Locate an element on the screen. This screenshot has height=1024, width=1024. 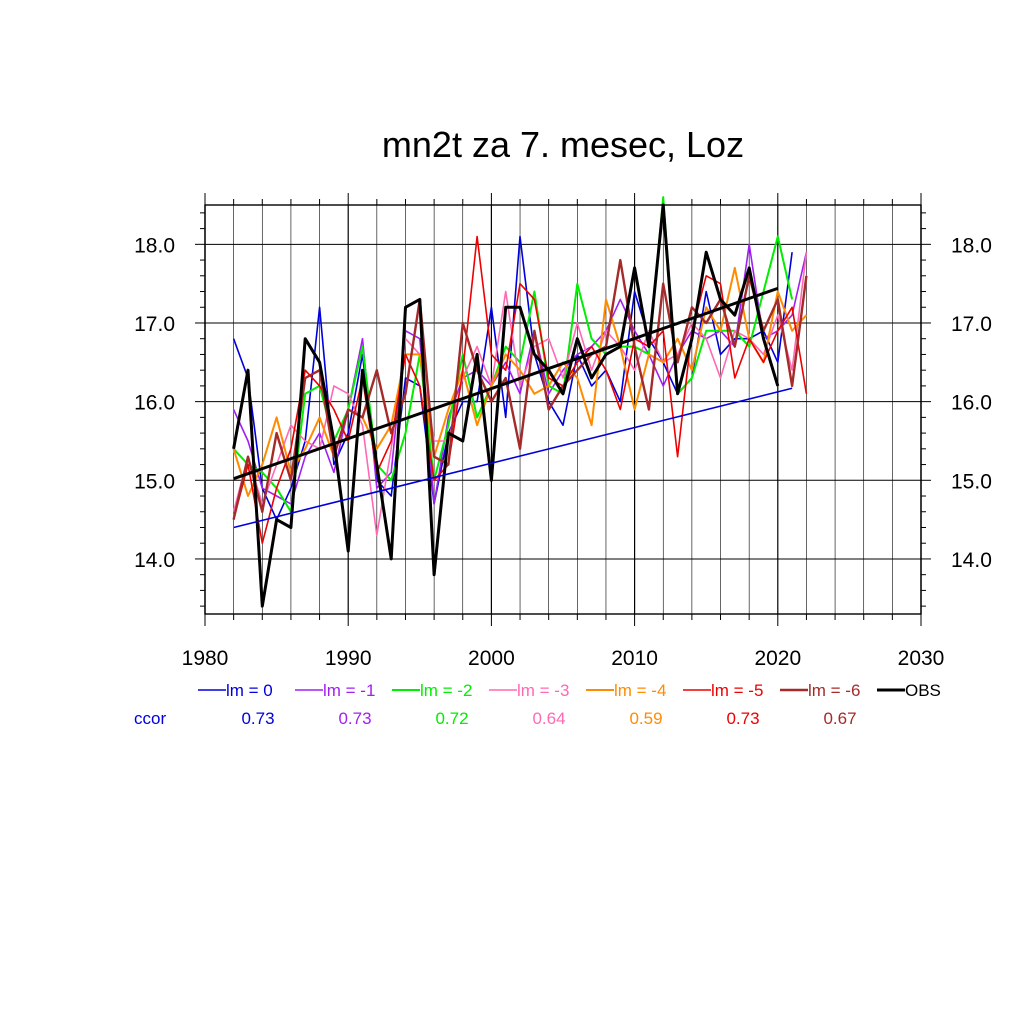
y-tick-label-left: 18.0 is located at coordinates (154, 245).